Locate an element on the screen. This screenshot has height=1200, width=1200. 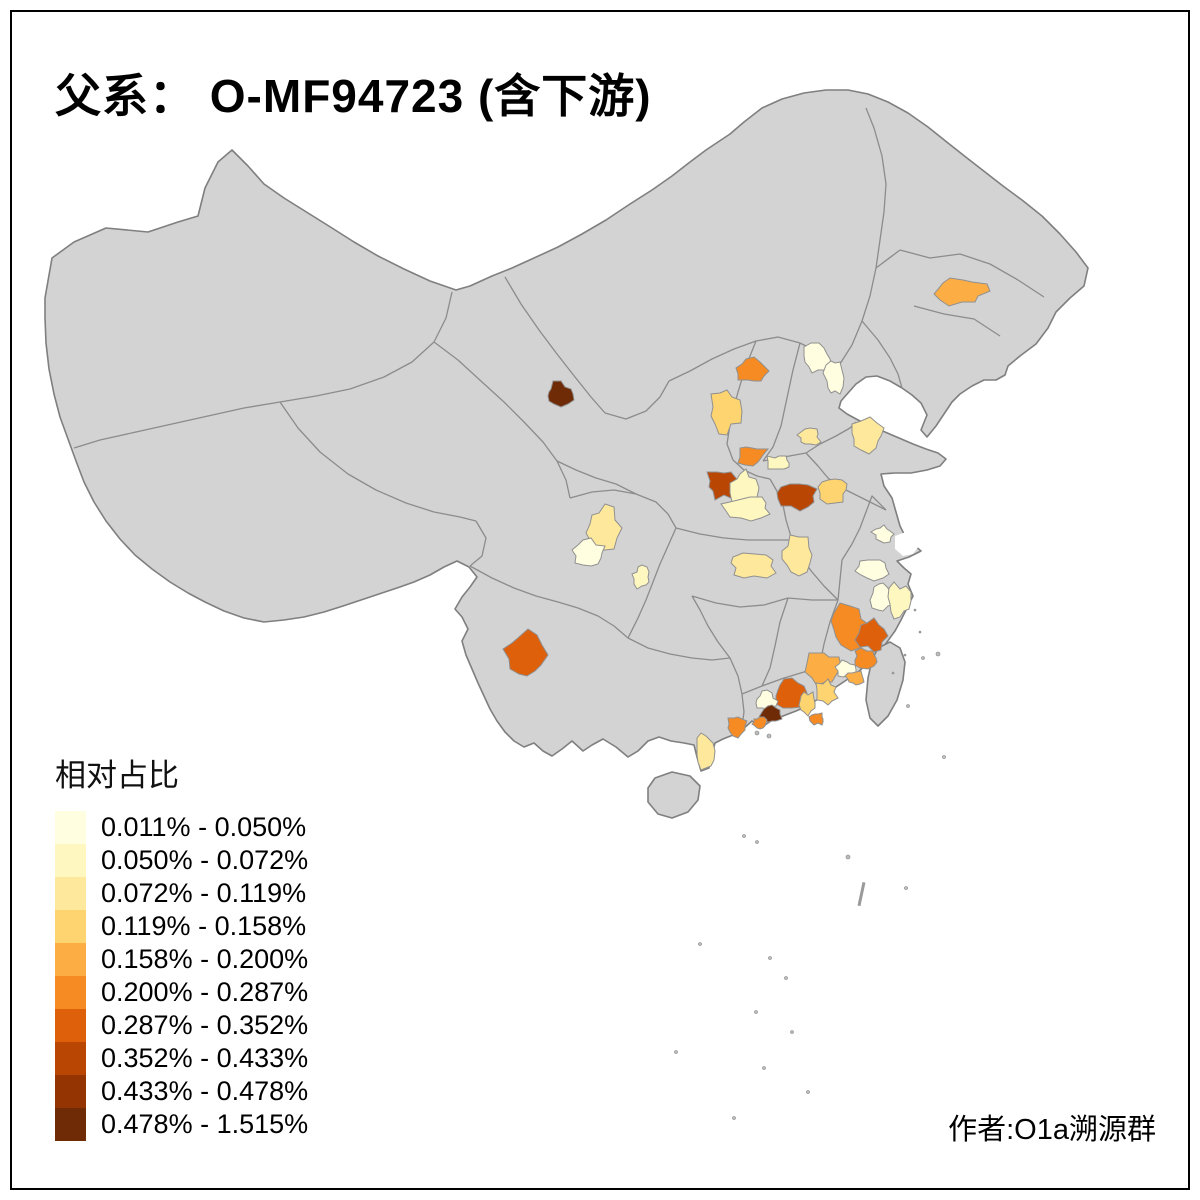
legend-label: 0.433% - 0.478% is located at coordinates (205, 1091).